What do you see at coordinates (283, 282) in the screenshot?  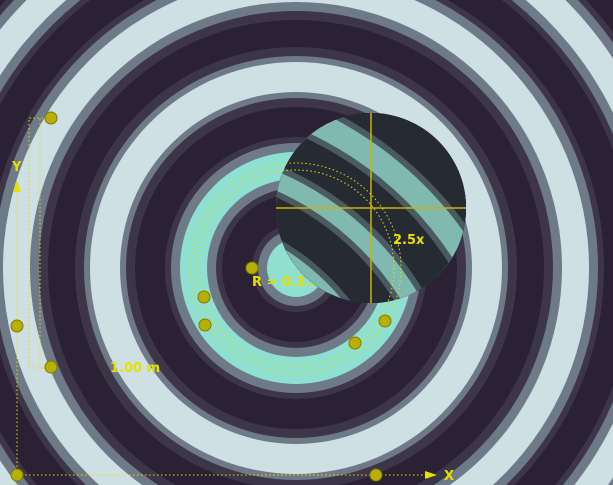 I see `circle-radius-label: R = 0.3..` at bounding box center [283, 282].